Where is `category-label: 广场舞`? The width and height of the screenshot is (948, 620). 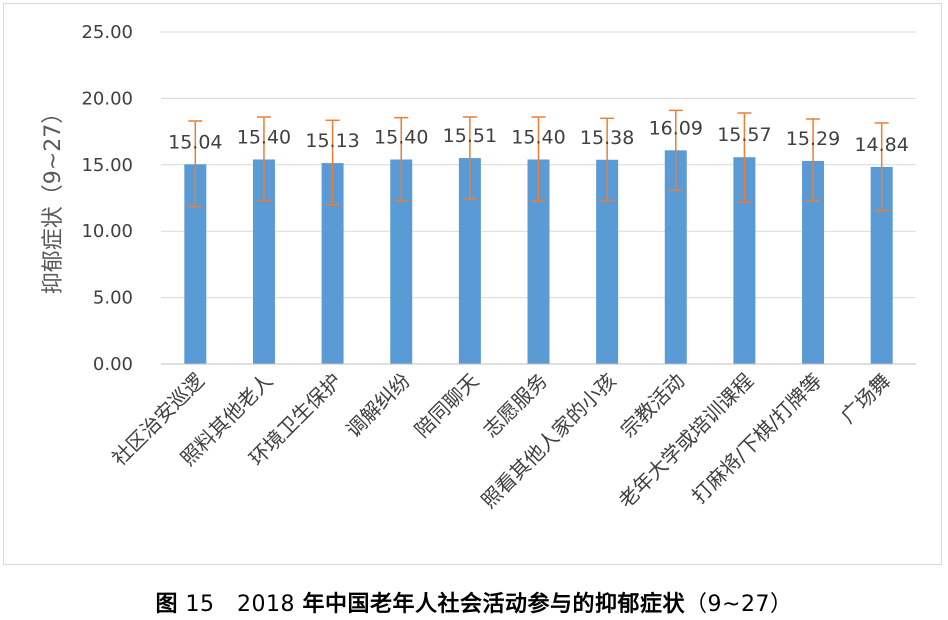
category-label: 广场舞 is located at coordinates (865, 398).